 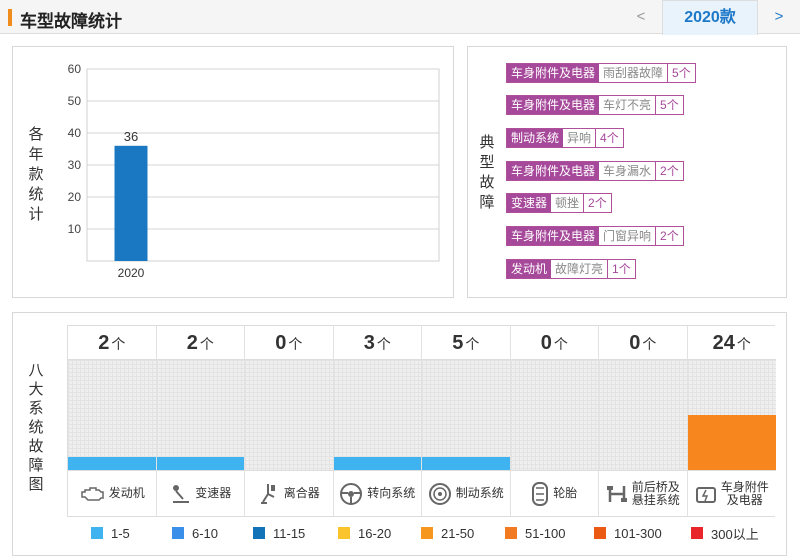 I want to click on systems-label-char: 故, so click(x=36, y=446).